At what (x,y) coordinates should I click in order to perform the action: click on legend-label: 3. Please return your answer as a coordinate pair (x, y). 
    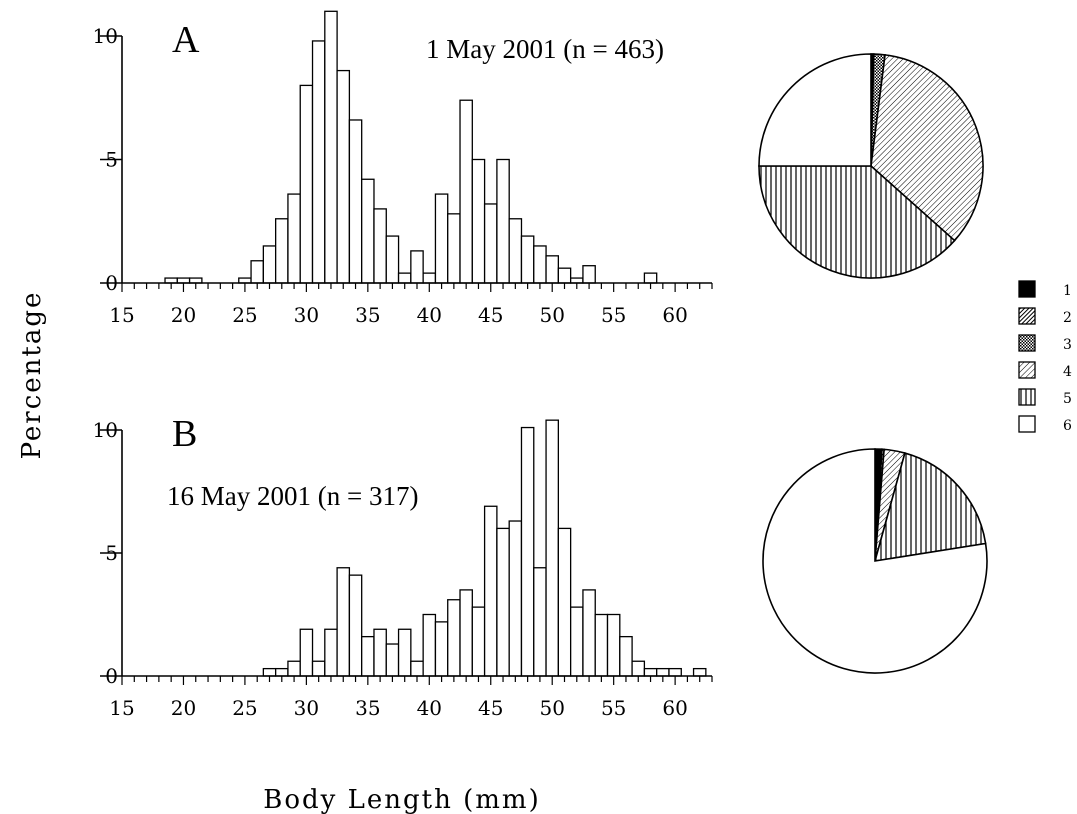
    Looking at the image, I should click on (1067, 345).